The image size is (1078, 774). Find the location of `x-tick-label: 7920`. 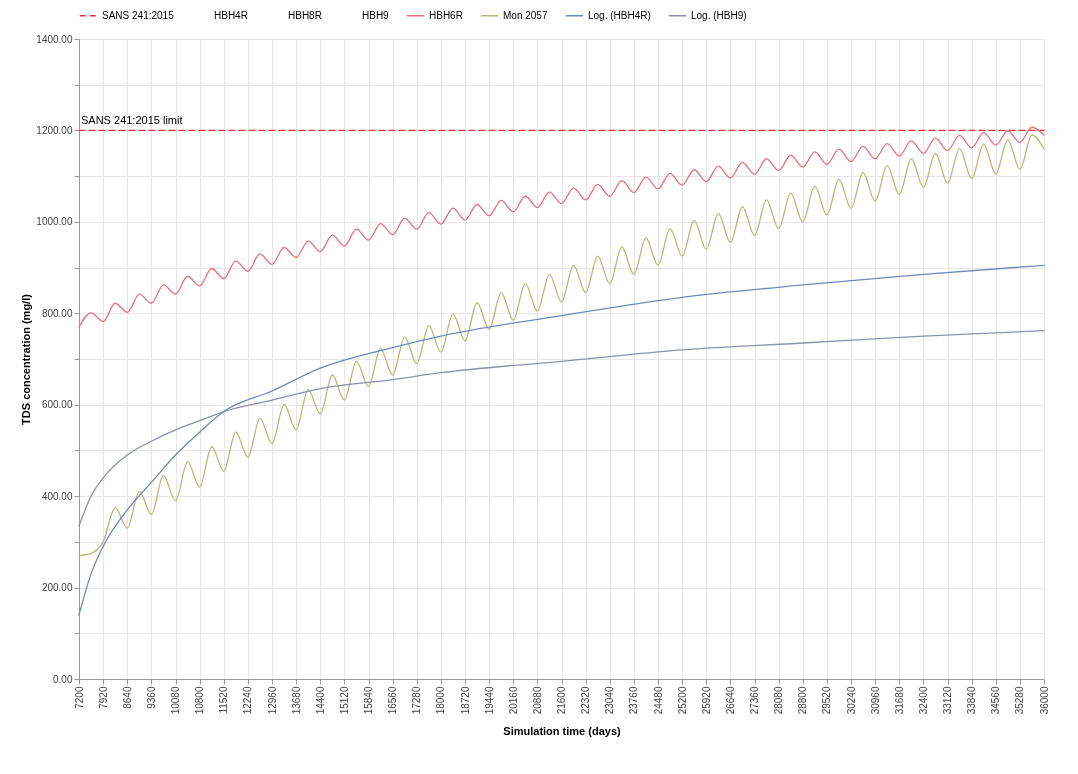

x-tick-label: 7920 is located at coordinates (103, 697).